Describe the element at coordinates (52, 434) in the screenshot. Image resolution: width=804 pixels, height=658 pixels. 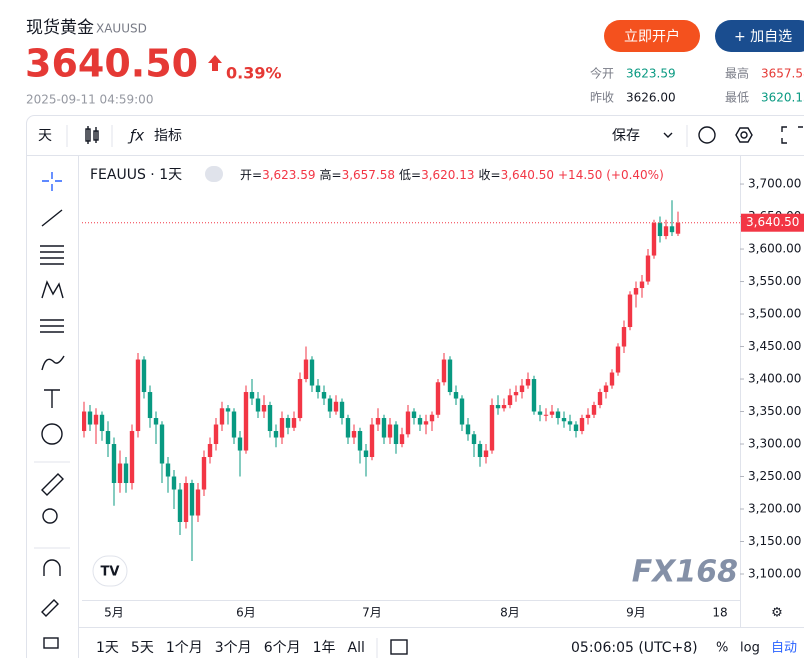
I see `emoji-tool` at that location.